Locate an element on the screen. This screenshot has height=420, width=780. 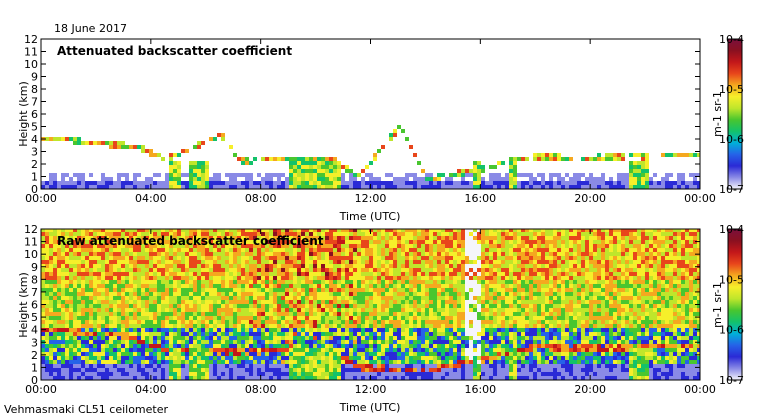
colorbar: 10-710-610-510-4 m-1 sr-1 is located at coordinates (727, 114).